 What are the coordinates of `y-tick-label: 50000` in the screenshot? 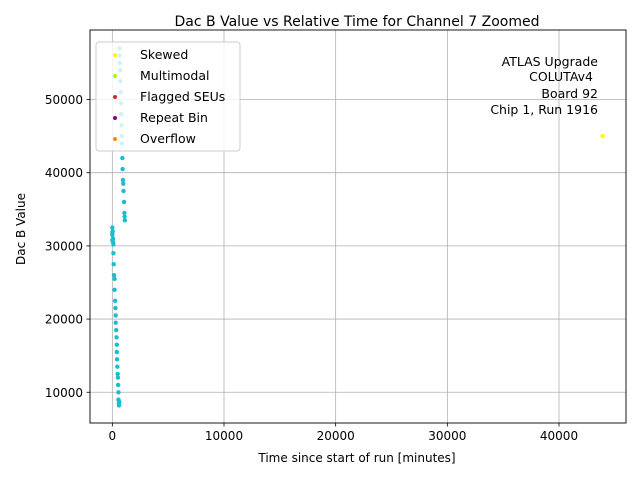 It's located at (64, 100).